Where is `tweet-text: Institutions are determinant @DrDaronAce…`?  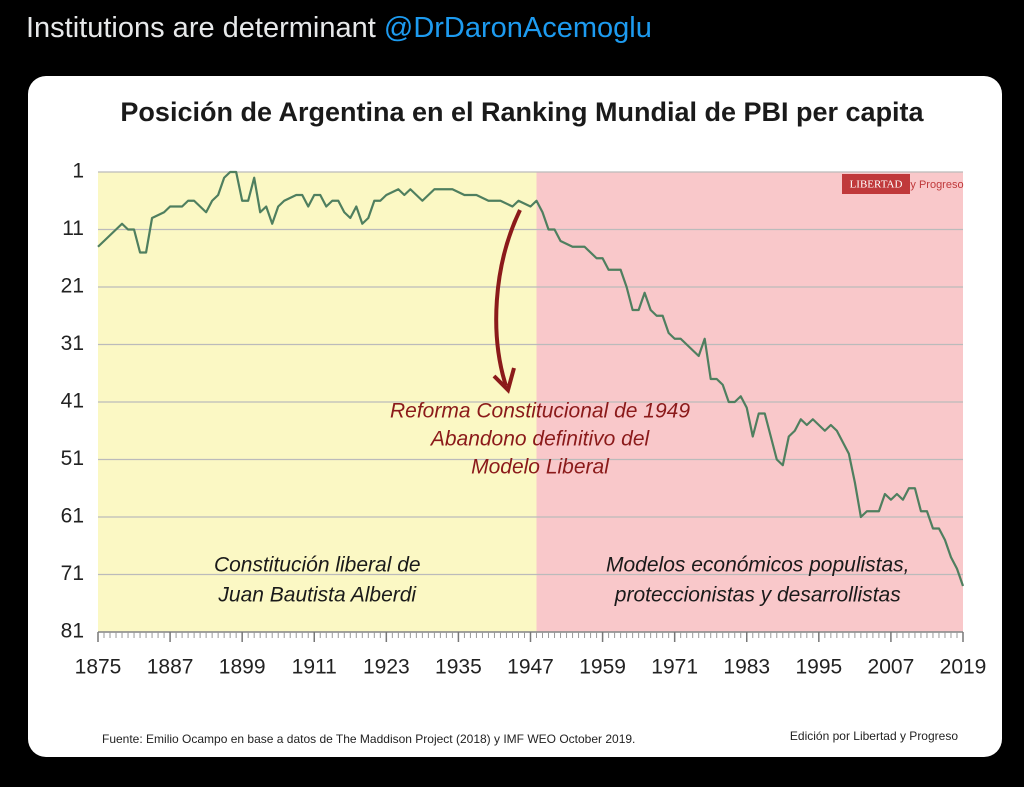
tweet-text: Institutions are determinant @DrDaronAce… is located at coordinates (339, 28).